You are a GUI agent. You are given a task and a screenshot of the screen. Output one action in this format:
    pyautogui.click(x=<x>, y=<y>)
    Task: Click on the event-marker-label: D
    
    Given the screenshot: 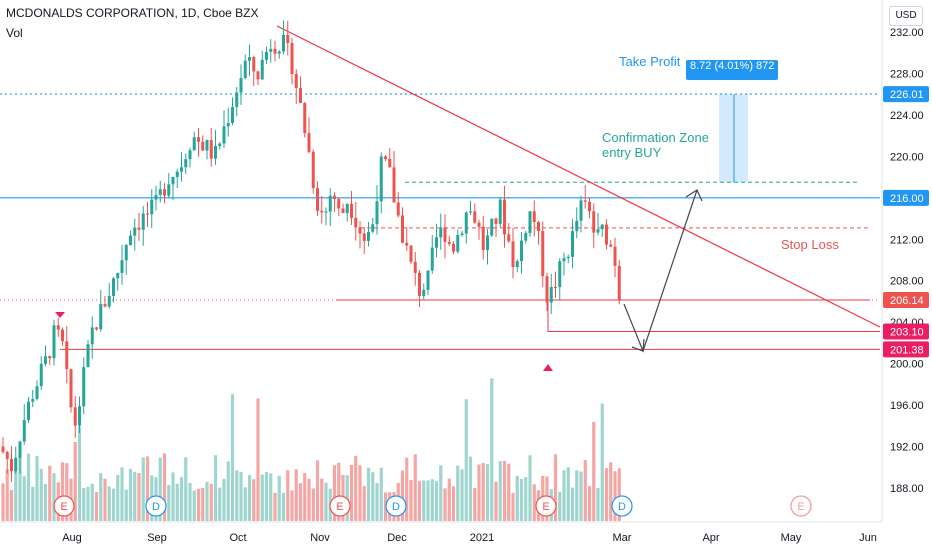 What is the action you would take?
    pyautogui.click(x=156, y=507)
    